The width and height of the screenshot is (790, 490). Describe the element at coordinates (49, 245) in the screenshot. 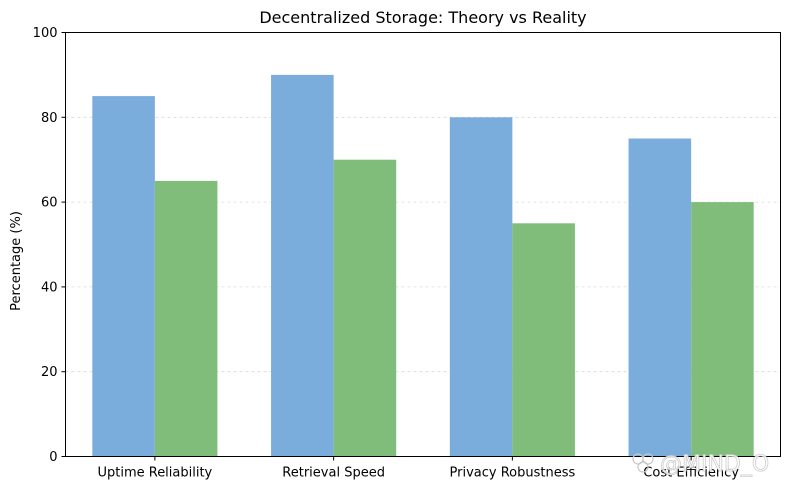

I see `y-axis-ticks: 0 20 40 60 80 100` at that location.